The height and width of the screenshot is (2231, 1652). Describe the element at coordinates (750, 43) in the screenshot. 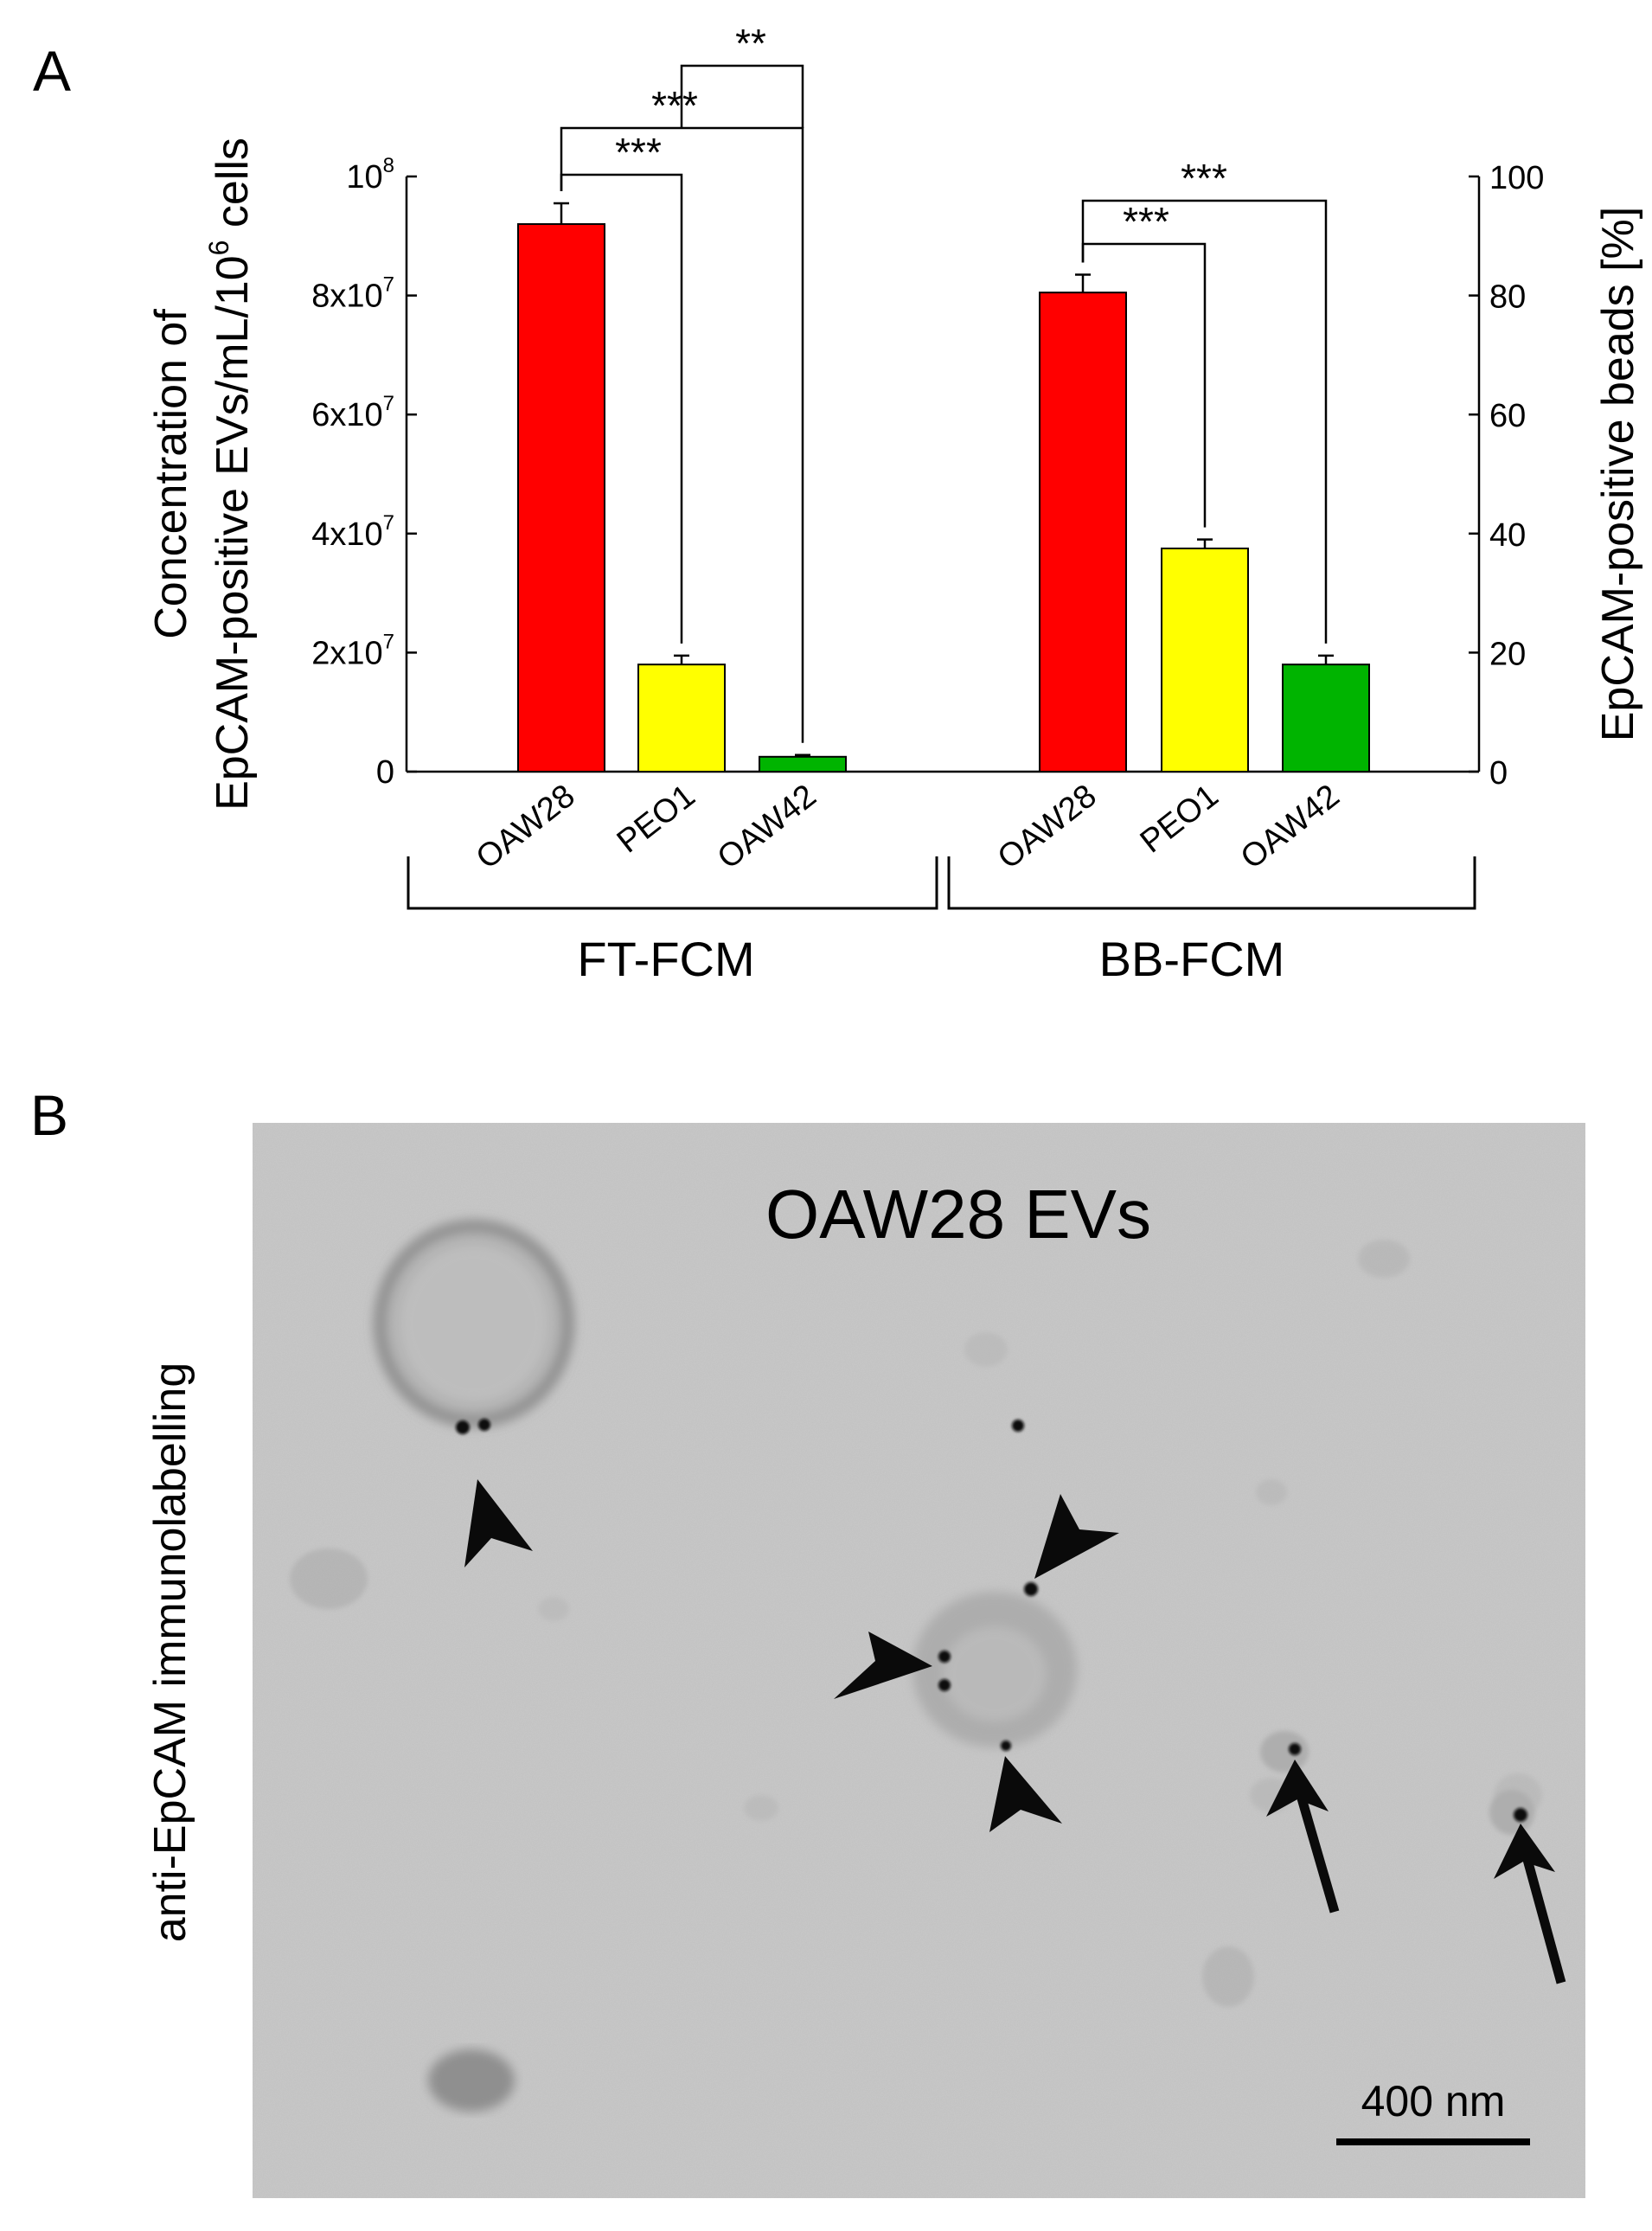

I see `significance-label: **` at that location.